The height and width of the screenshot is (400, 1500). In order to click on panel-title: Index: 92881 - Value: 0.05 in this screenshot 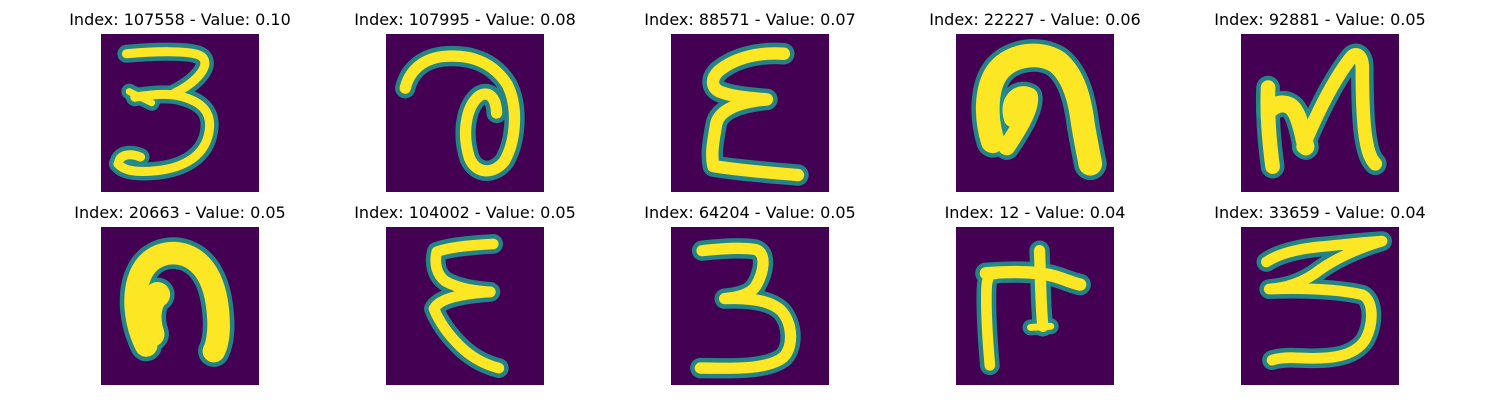, I will do `click(1320, 19)`.